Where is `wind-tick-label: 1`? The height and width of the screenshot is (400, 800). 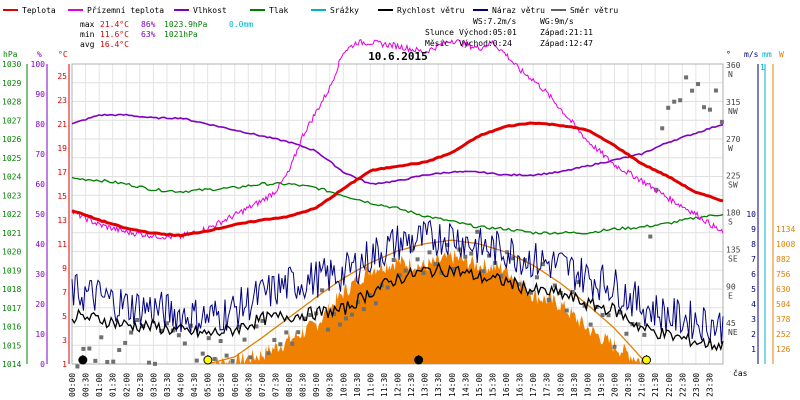
wind-tick-label: 1 is located at coordinates (753, 349).